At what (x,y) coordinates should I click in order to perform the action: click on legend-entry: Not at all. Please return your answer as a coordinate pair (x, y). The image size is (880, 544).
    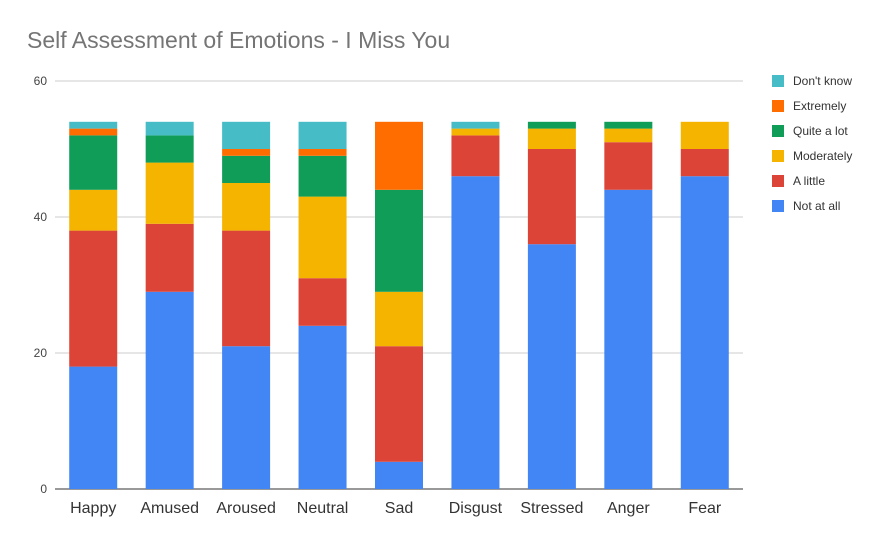
    Looking at the image, I should click on (816, 206).